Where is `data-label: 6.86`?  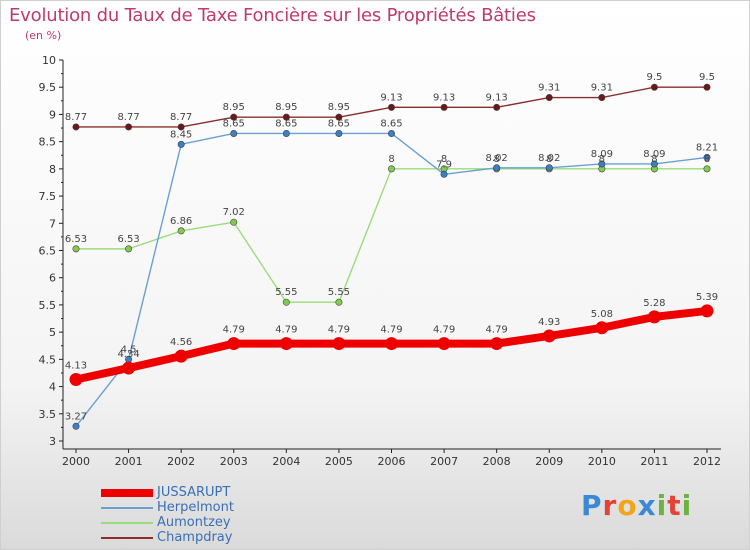
data-label: 6.86 is located at coordinates (181, 221).